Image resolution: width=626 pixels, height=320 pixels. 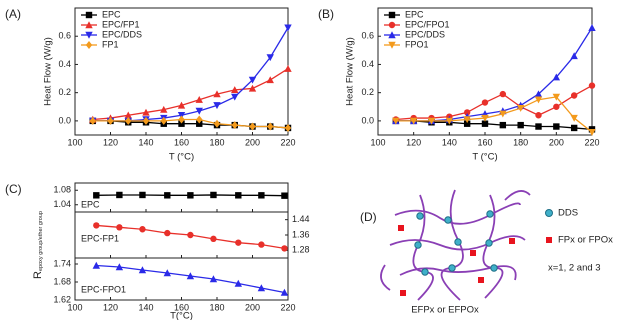 I want to click on y-tick-label: 1.62, so click(x=62, y=299).